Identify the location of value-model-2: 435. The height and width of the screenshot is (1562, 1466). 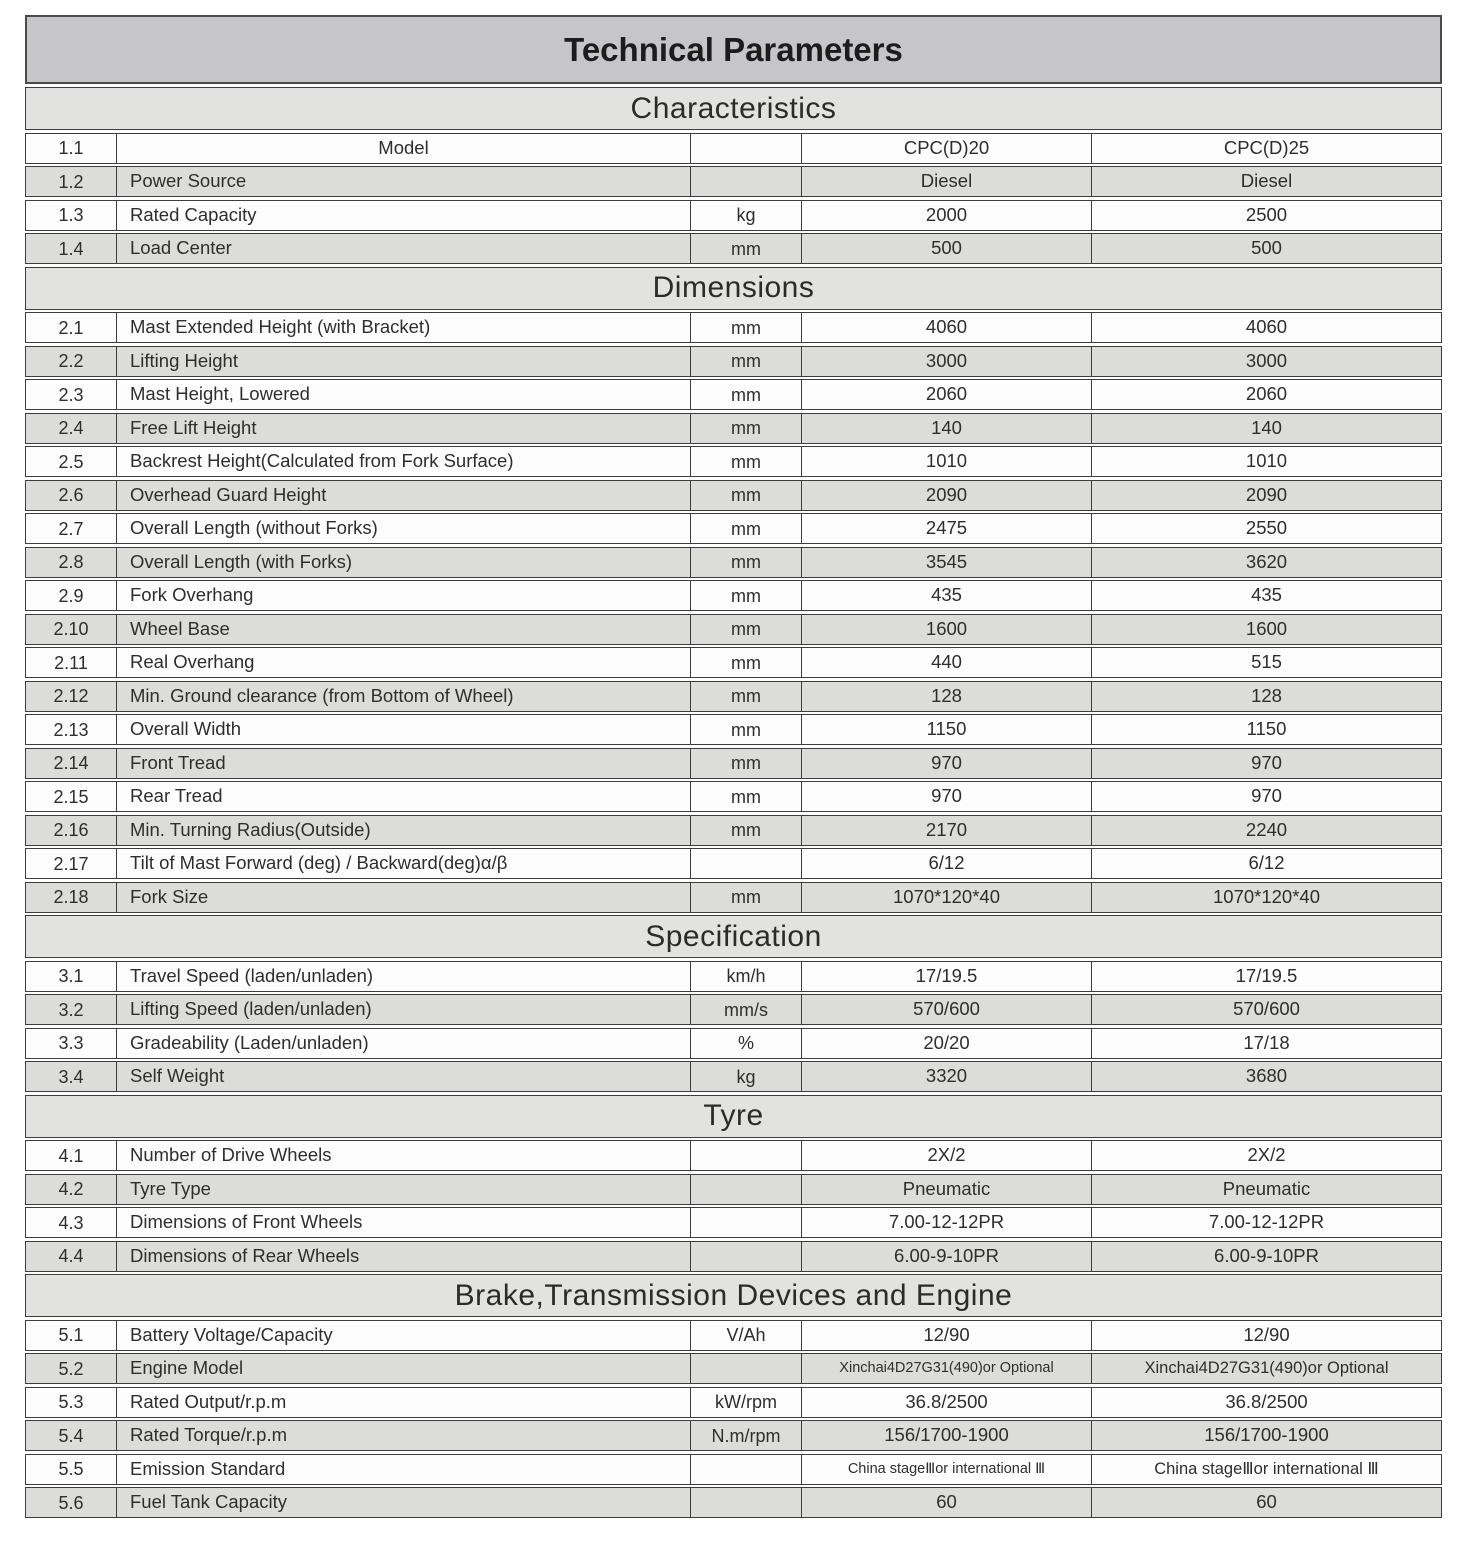
(1266, 595).